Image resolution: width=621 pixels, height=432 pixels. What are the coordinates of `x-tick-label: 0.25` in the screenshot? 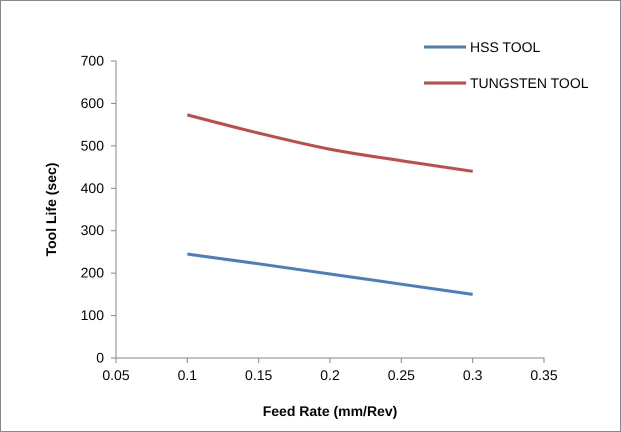 It's located at (402, 374).